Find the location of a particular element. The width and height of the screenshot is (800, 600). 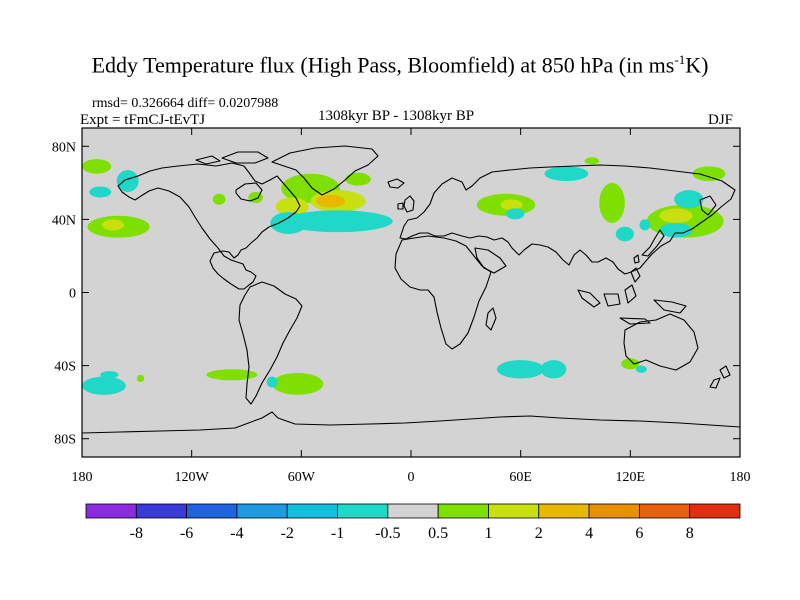

coast-arctic-islands is located at coordinates (232, 158).